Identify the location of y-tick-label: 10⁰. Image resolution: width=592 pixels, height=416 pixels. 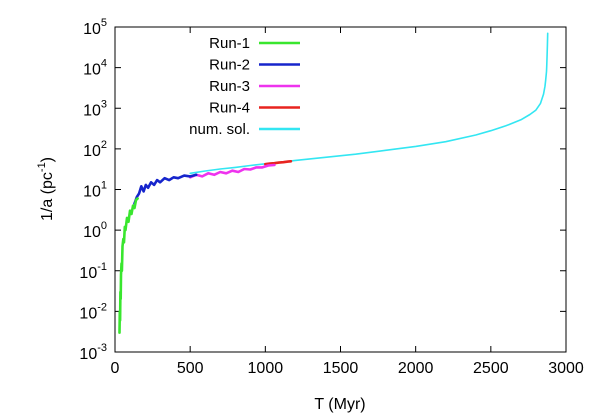
(95, 230).